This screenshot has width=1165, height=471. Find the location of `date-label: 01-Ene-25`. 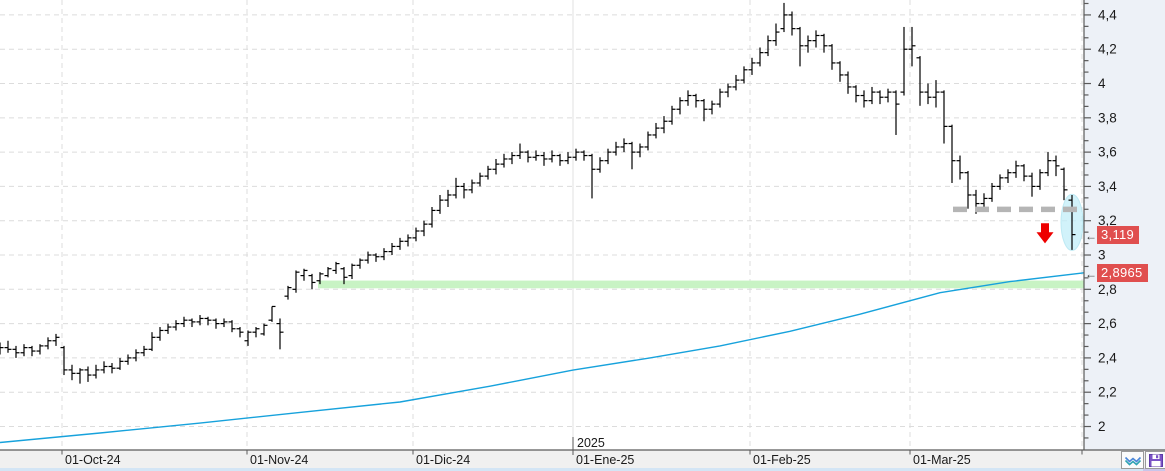

date-label: 01-Ene-25 is located at coordinates (605, 460).